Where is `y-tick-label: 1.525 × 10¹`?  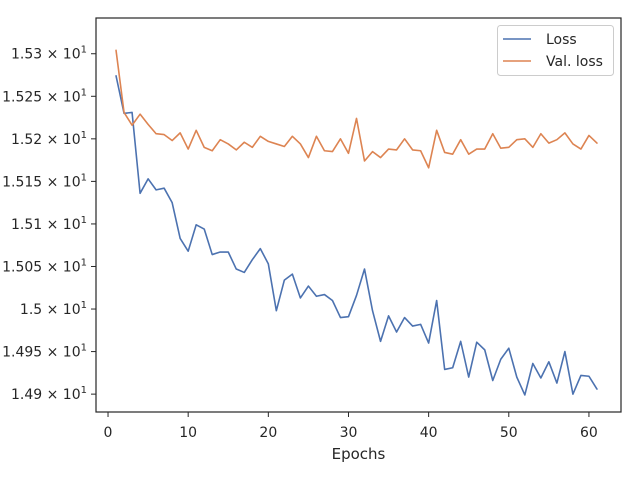
y-tick-label: 1.525 × 10¹ is located at coordinates (44, 96).